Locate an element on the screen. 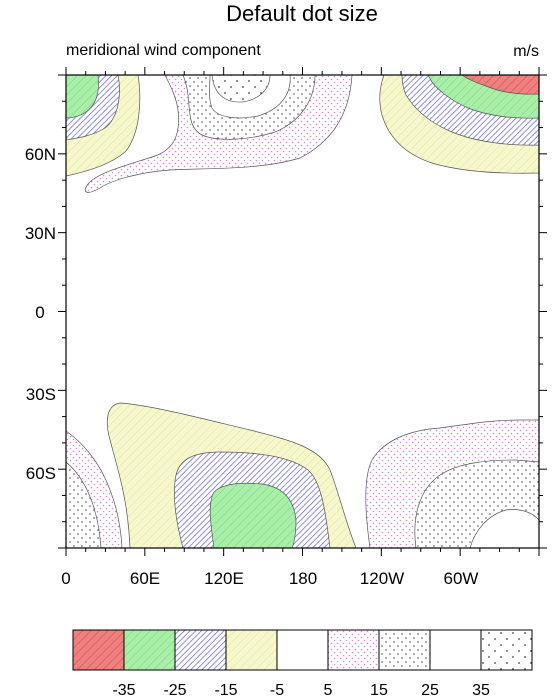  contour-fill-nw-green is located at coordinates (82, 97).